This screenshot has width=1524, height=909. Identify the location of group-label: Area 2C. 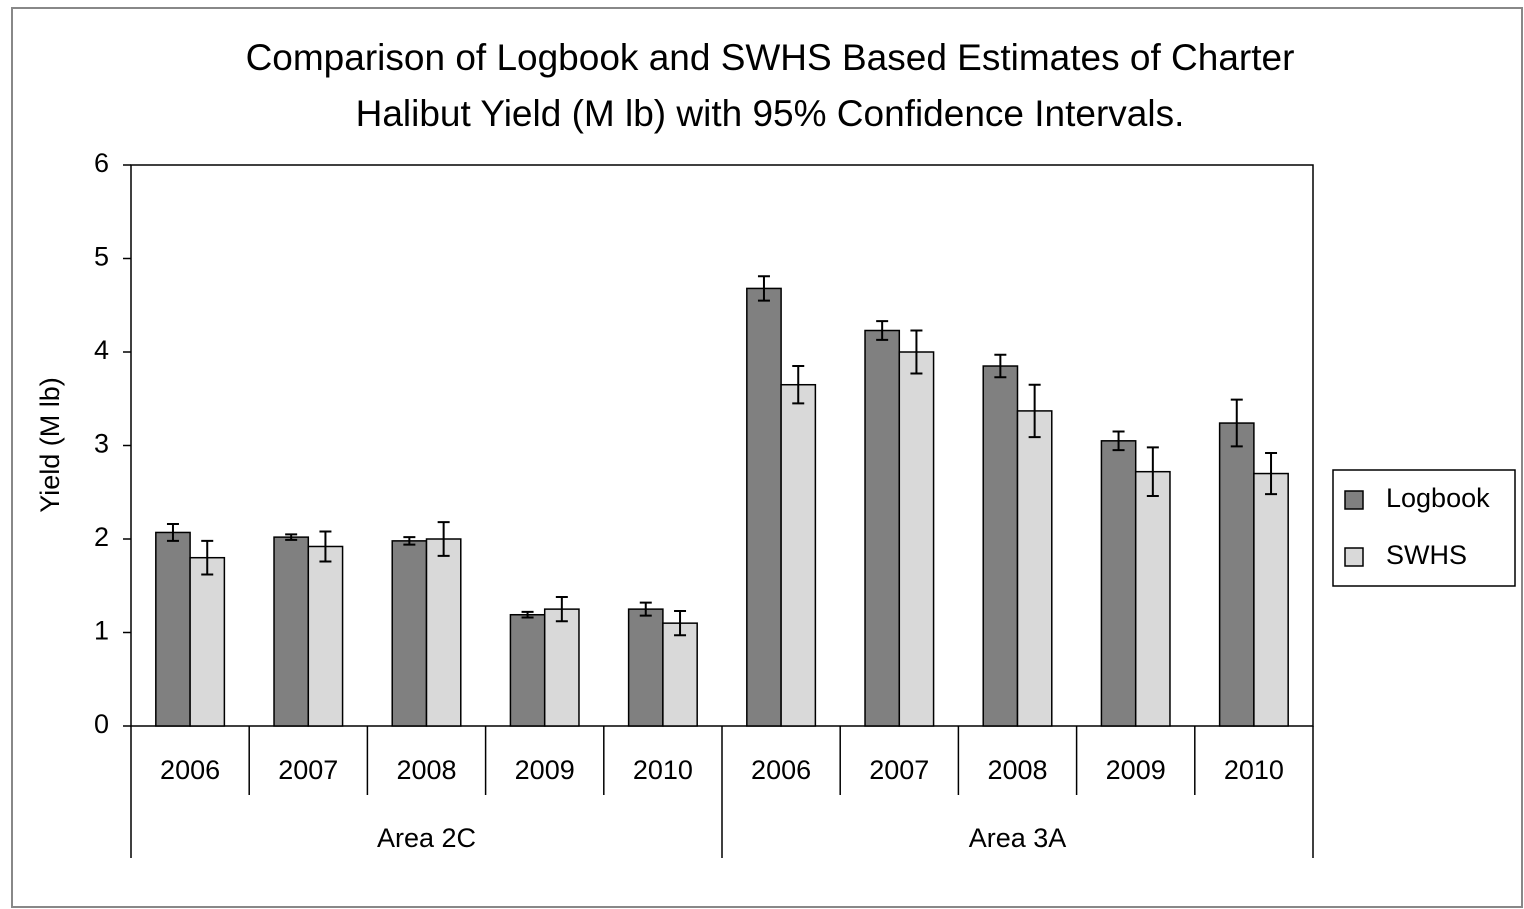
(426, 838).